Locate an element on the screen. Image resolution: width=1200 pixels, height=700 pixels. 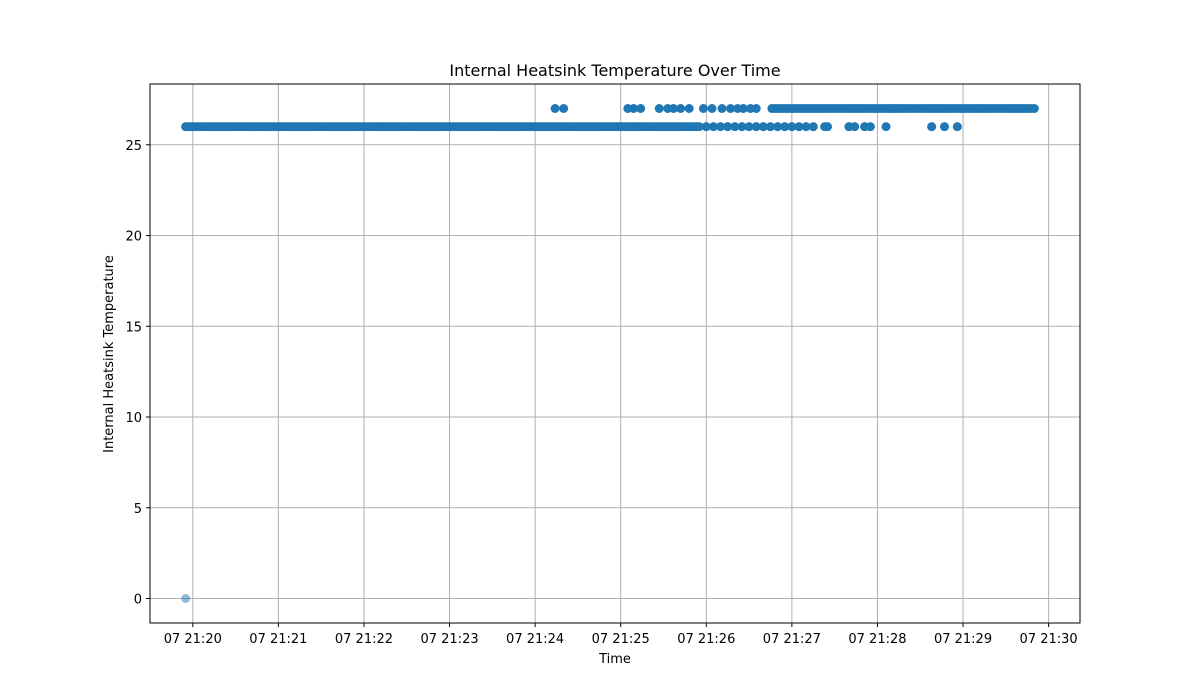
y-tick-label: 0 is located at coordinates (138, 600).